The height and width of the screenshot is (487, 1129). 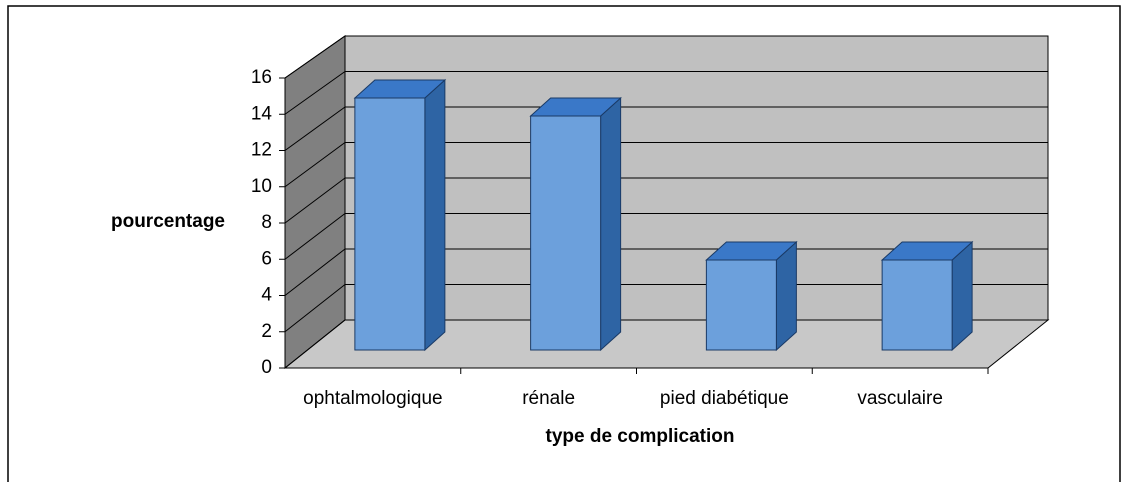 I want to click on x-tick-label: rénale, so click(x=548, y=398).